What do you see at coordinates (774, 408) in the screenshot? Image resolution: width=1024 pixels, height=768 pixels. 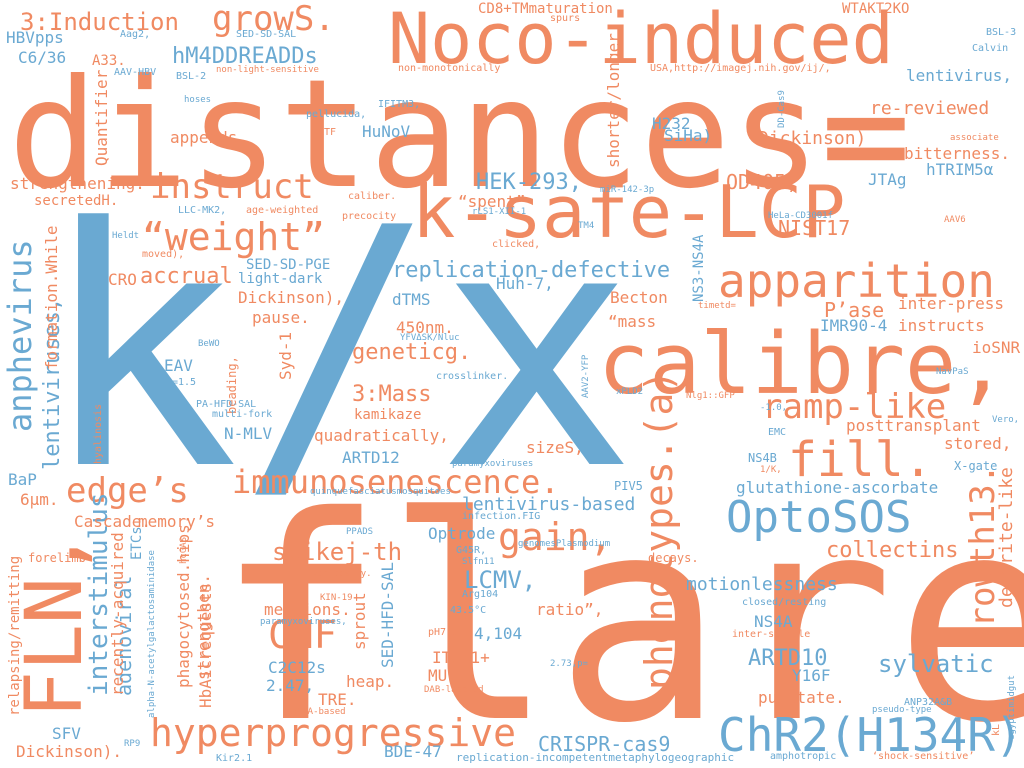 I see `word-minus-1-0: -1.0,` at bounding box center [774, 408].